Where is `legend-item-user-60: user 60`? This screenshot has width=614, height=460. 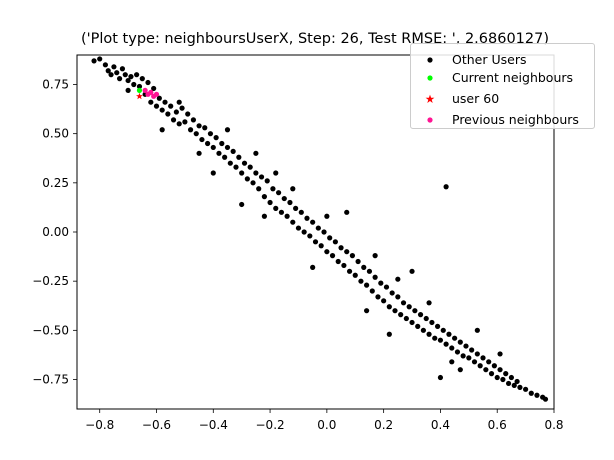 legend-item-user-60: user 60 is located at coordinates (502, 99).